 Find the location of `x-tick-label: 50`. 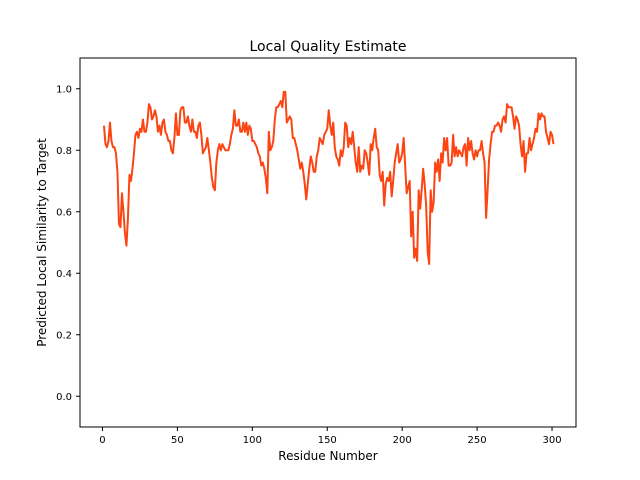

x-tick-label: 50 is located at coordinates (177, 440).